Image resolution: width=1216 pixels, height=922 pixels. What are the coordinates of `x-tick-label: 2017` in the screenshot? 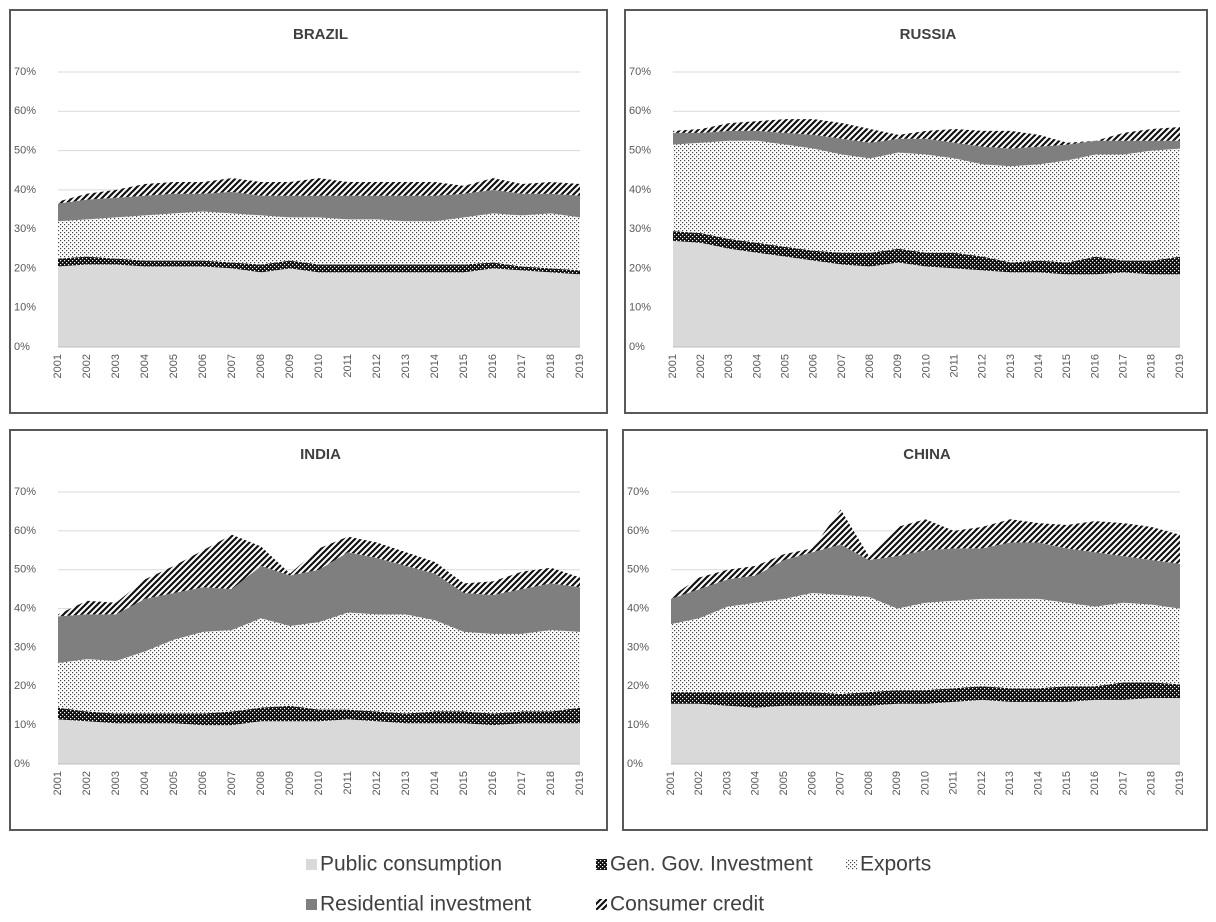 It's located at (1123, 783).